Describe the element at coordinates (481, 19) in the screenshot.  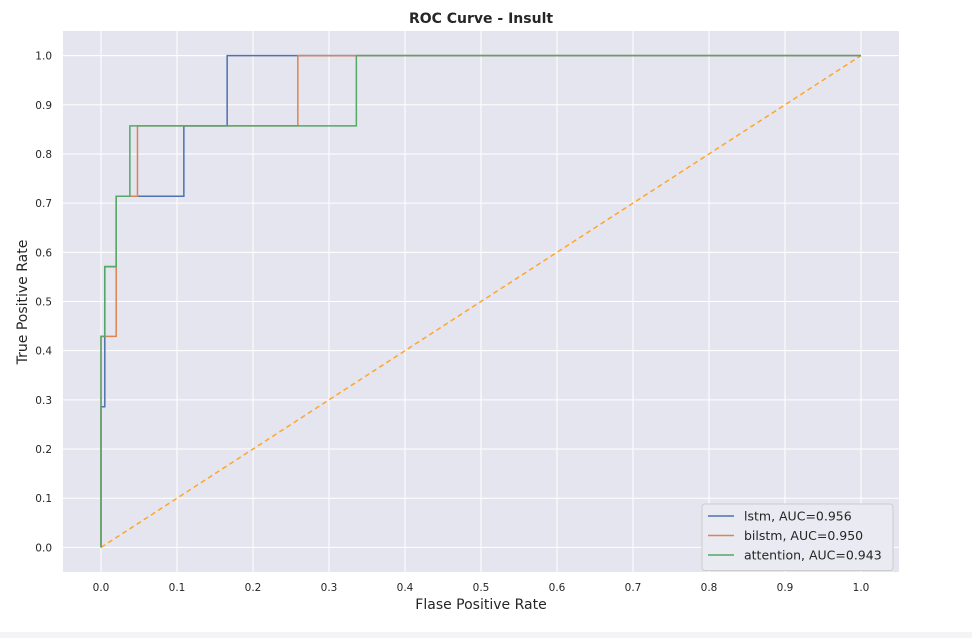
I see `chart-title: ROC Curve - Insult` at that location.